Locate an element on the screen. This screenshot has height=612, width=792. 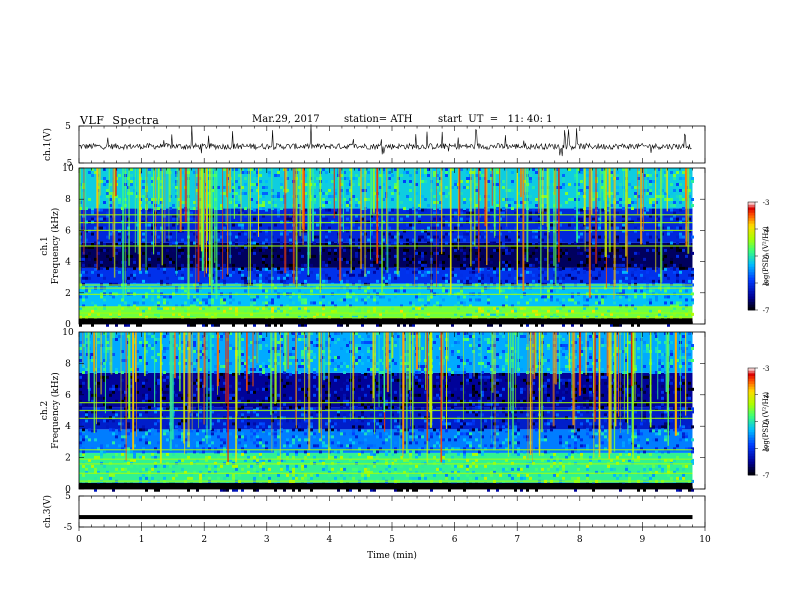
station-label: station= ATH is located at coordinates (378, 119).